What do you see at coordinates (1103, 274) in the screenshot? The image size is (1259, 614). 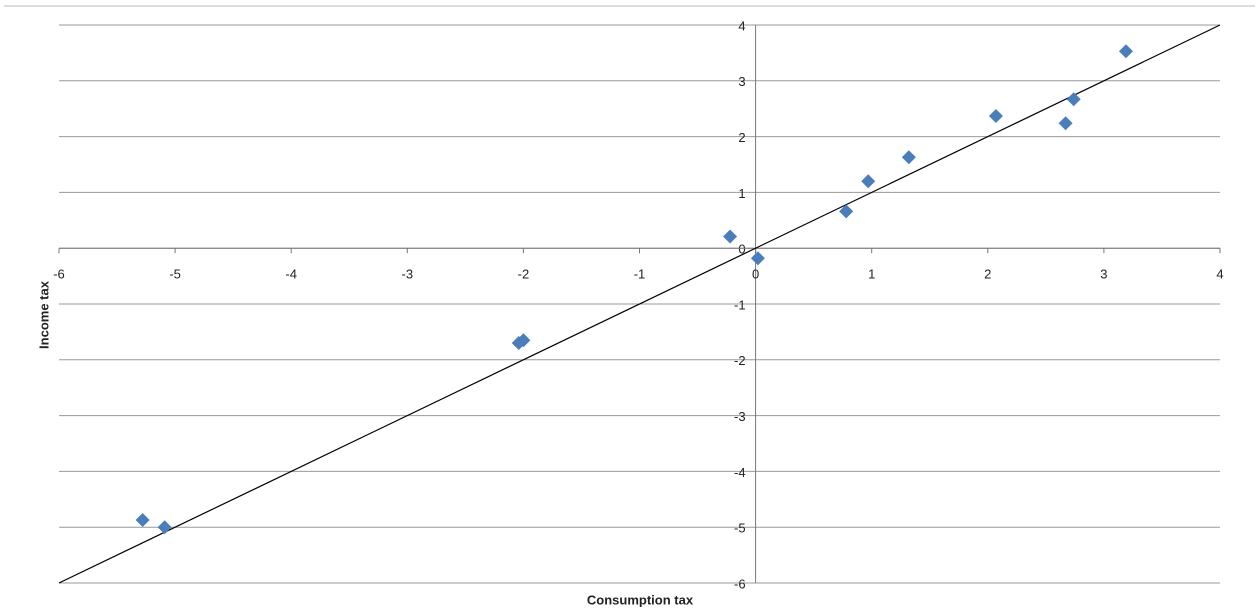 I see `x-tick-label: 3` at bounding box center [1103, 274].